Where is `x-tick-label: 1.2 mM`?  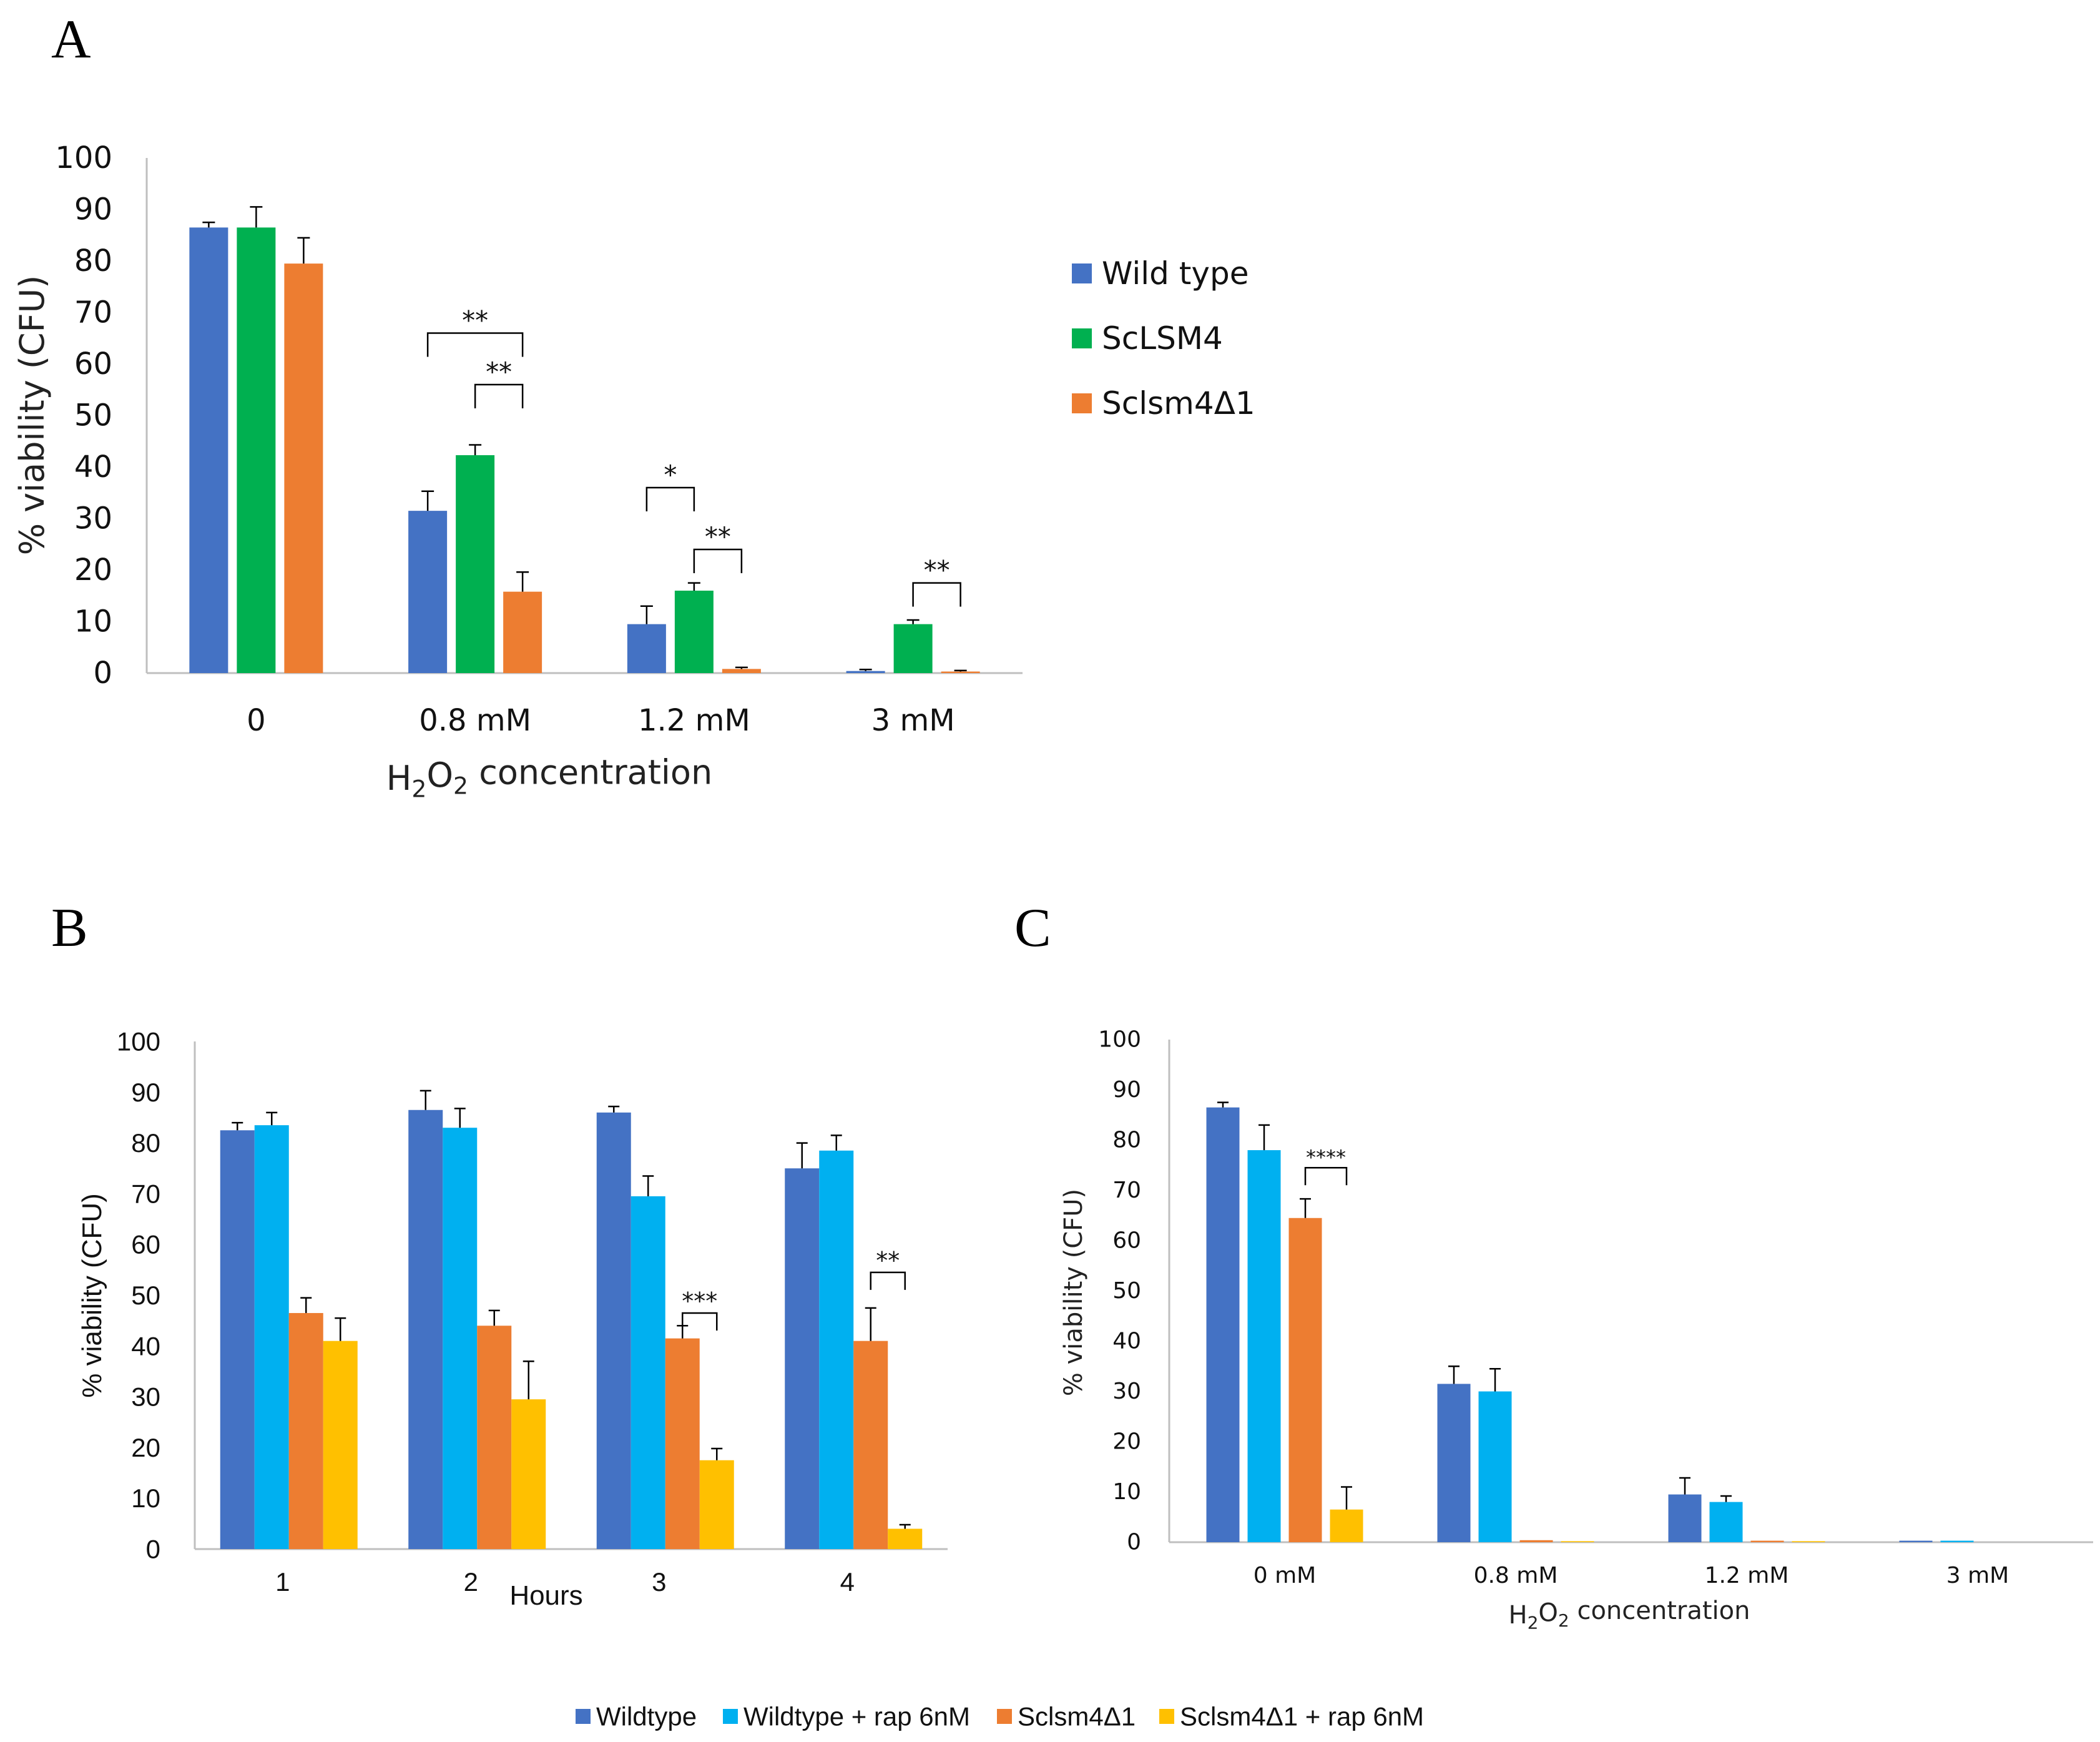
x-tick-label: 1.2 mM is located at coordinates (1747, 1576).